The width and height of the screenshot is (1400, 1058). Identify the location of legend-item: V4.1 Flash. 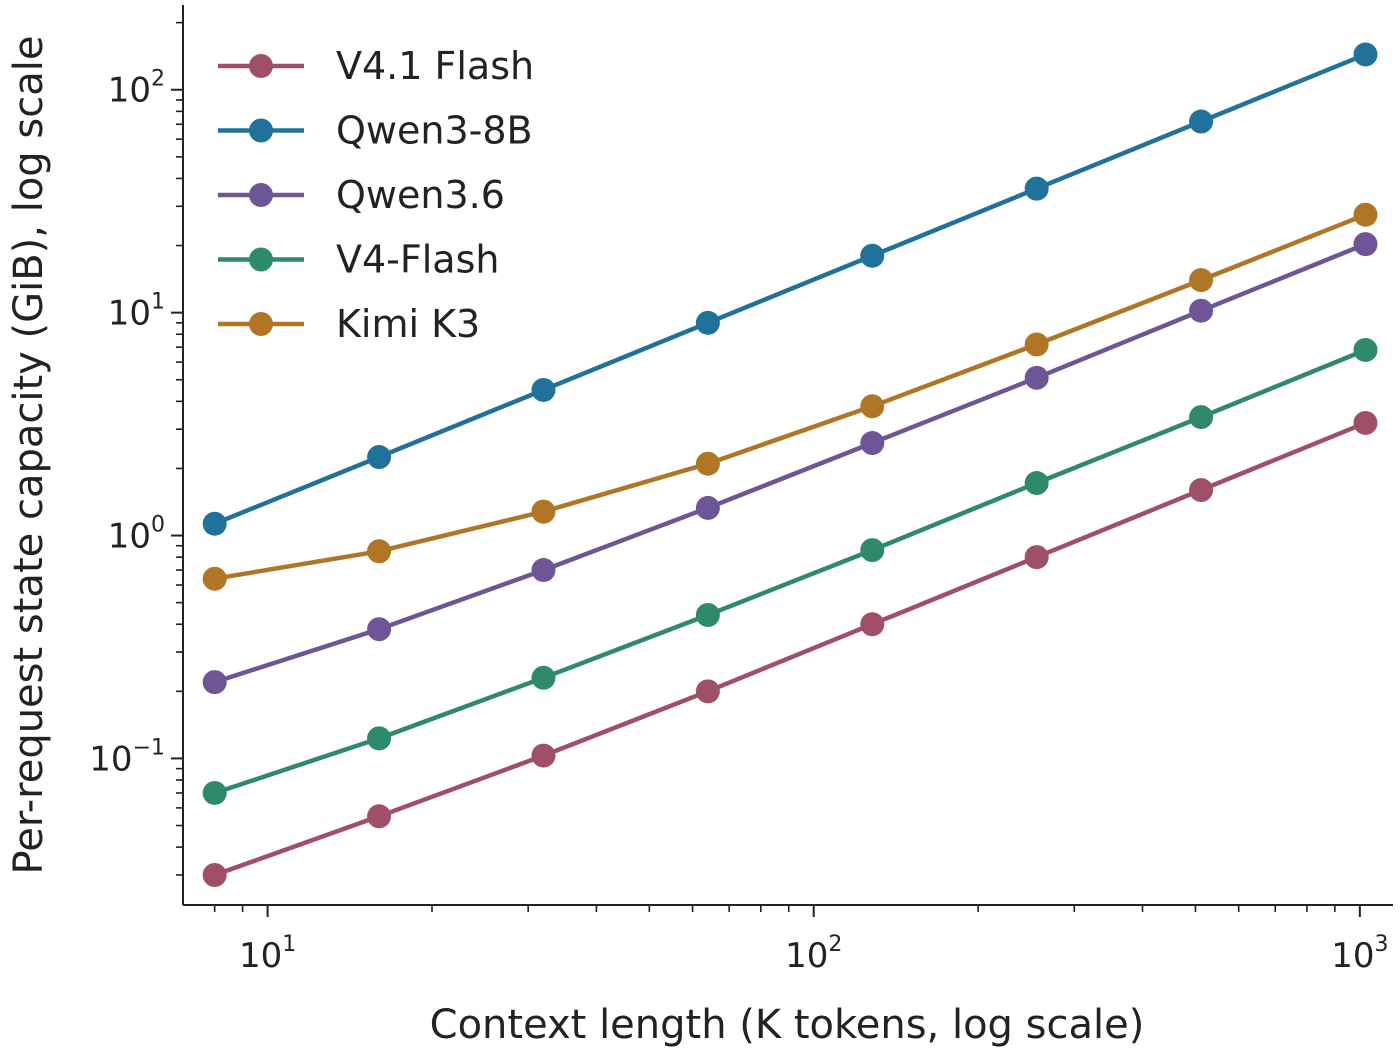
(376, 66).